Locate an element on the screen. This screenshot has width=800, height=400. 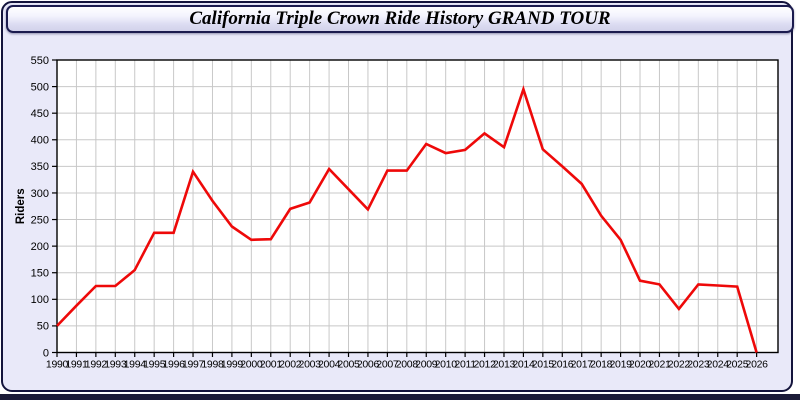
x-tick-label: 1998 is located at coordinates (212, 365).